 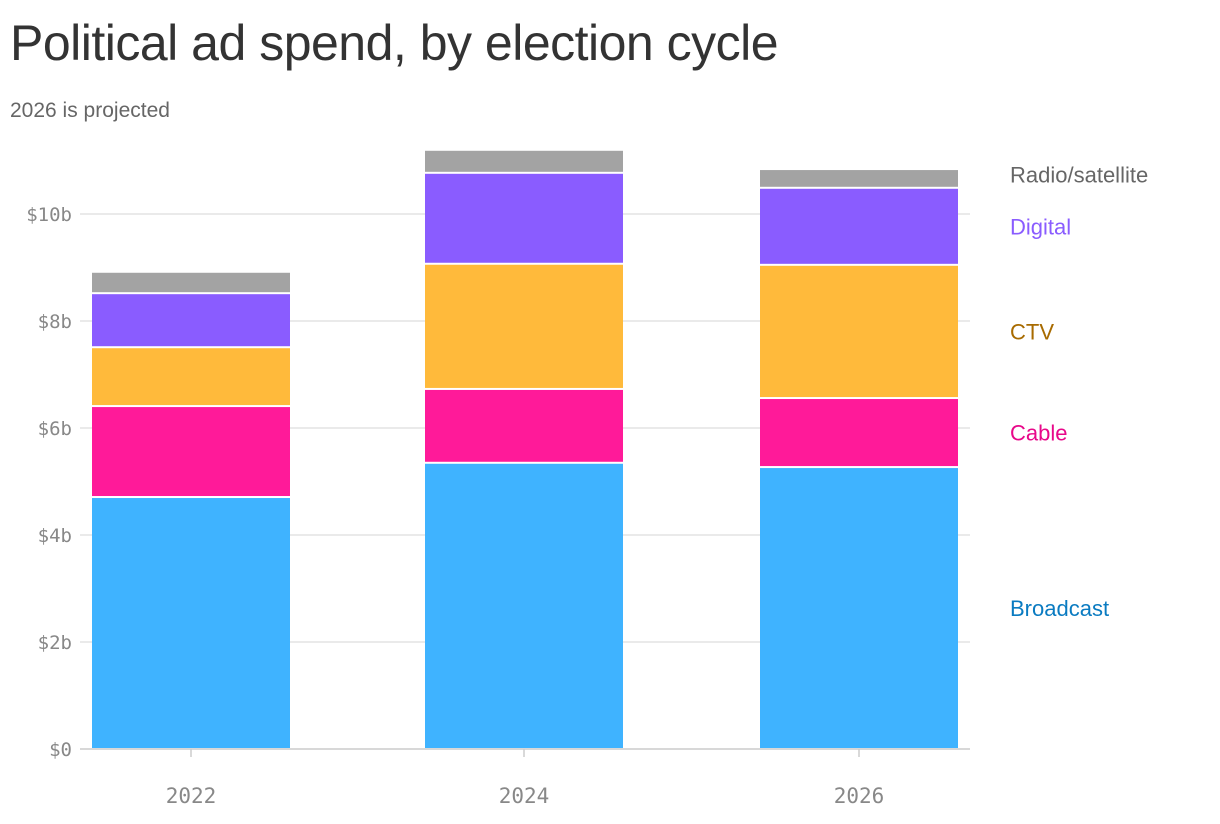 I want to click on y-tick-label: $6b, so click(x=55, y=429).